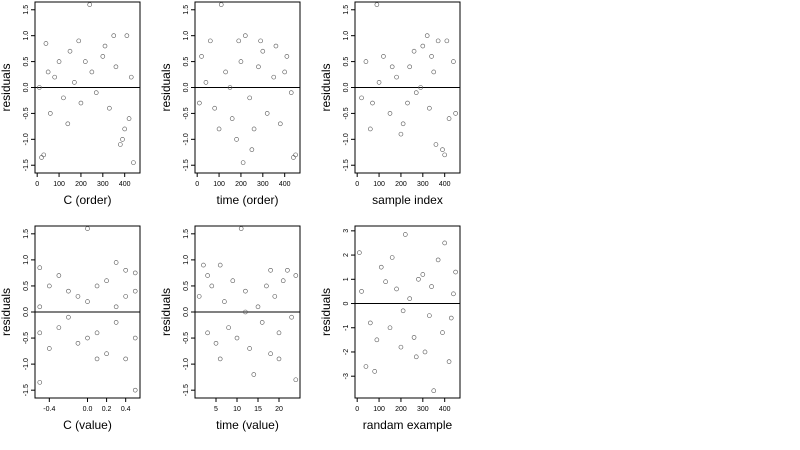 This screenshot has width=800, height=450. What do you see at coordinates (26, 338) in the screenshot?
I see `y-tick-label: -0.5` at bounding box center [26, 338].